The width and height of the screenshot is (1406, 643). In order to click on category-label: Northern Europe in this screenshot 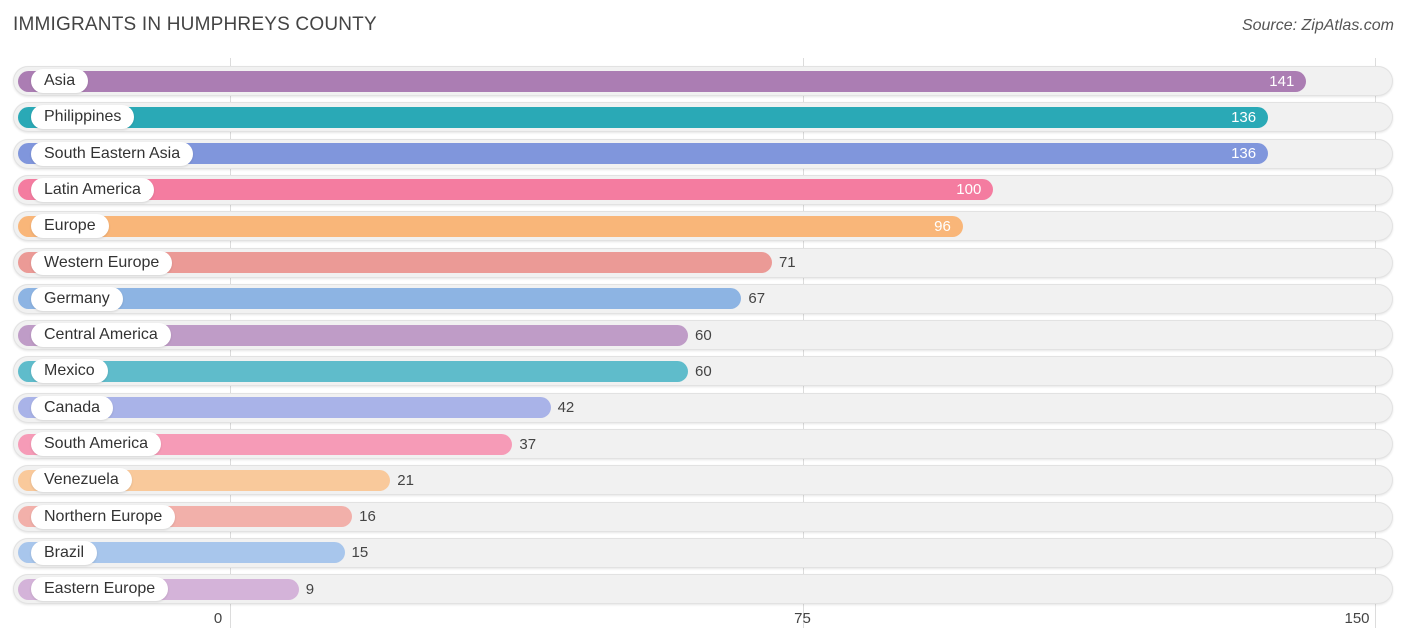, I will do `click(103, 516)`.